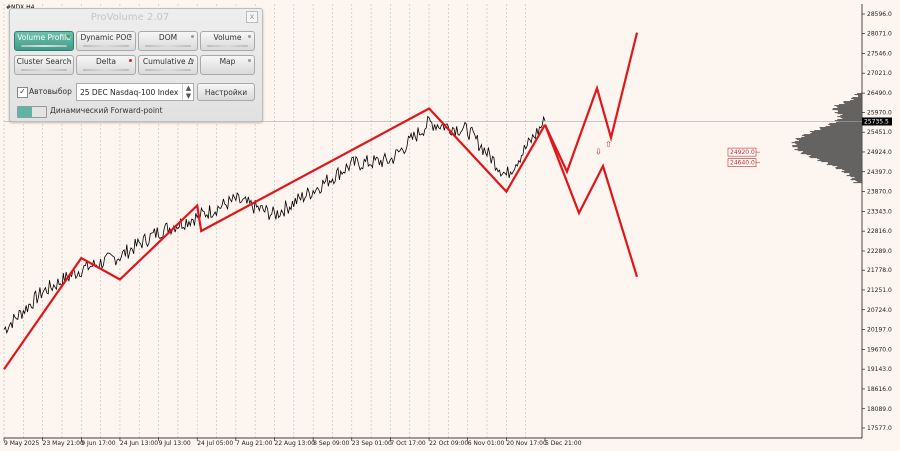  What do you see at coordinates (227, 65) in the screenshot?
I see `map-button: Map` at bounding box center [227, 65].